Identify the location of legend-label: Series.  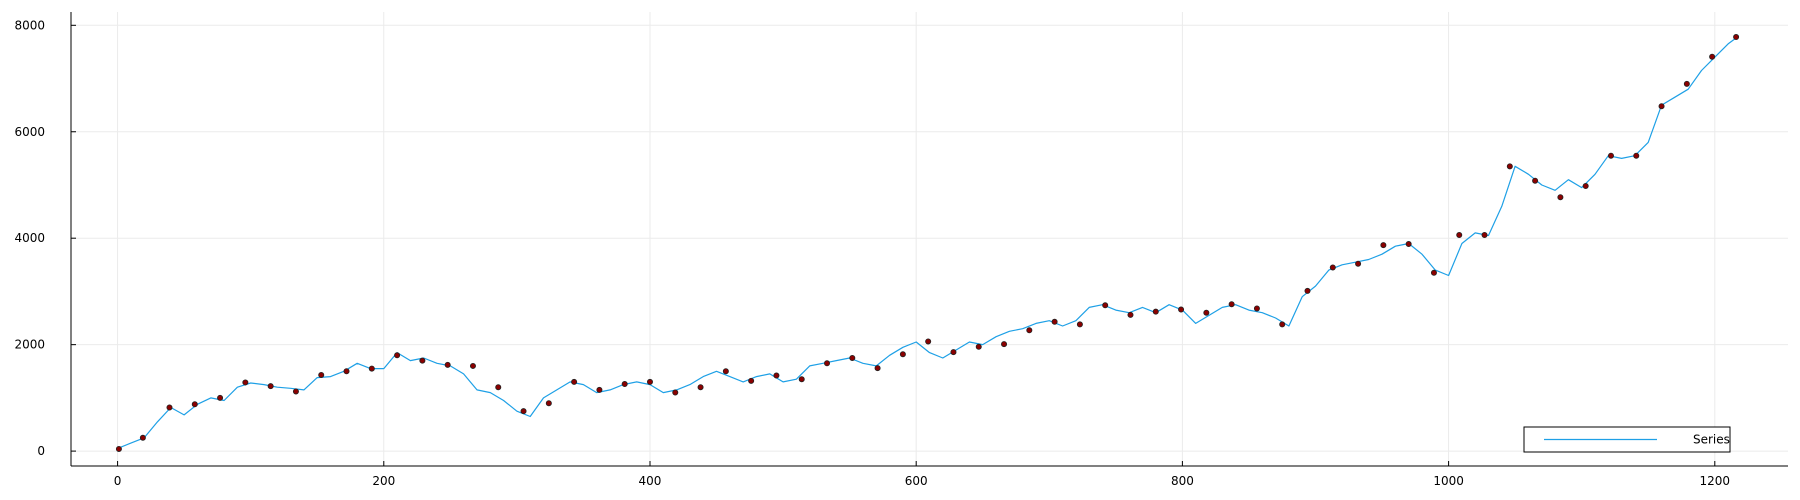
(1711, 440).